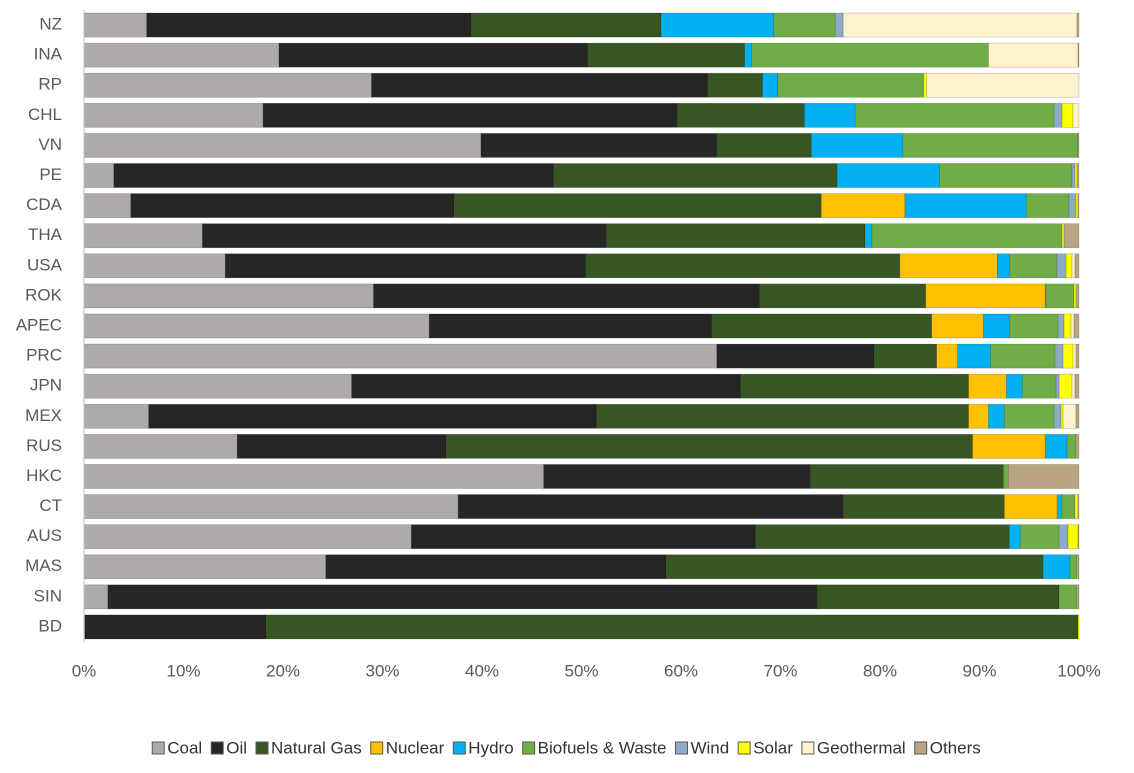 The image size is (1134, 773). Describe the element at coordinates (44, 535) in the screenshot. I see `y-tick-label: AUS` at that location.